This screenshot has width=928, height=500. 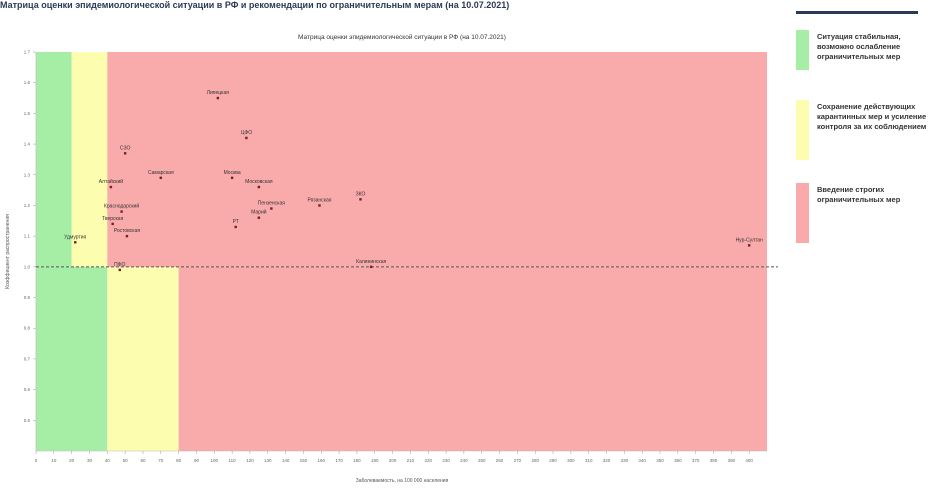 I want to click on point-label: Краснодарский, so click(x=121, y=206).